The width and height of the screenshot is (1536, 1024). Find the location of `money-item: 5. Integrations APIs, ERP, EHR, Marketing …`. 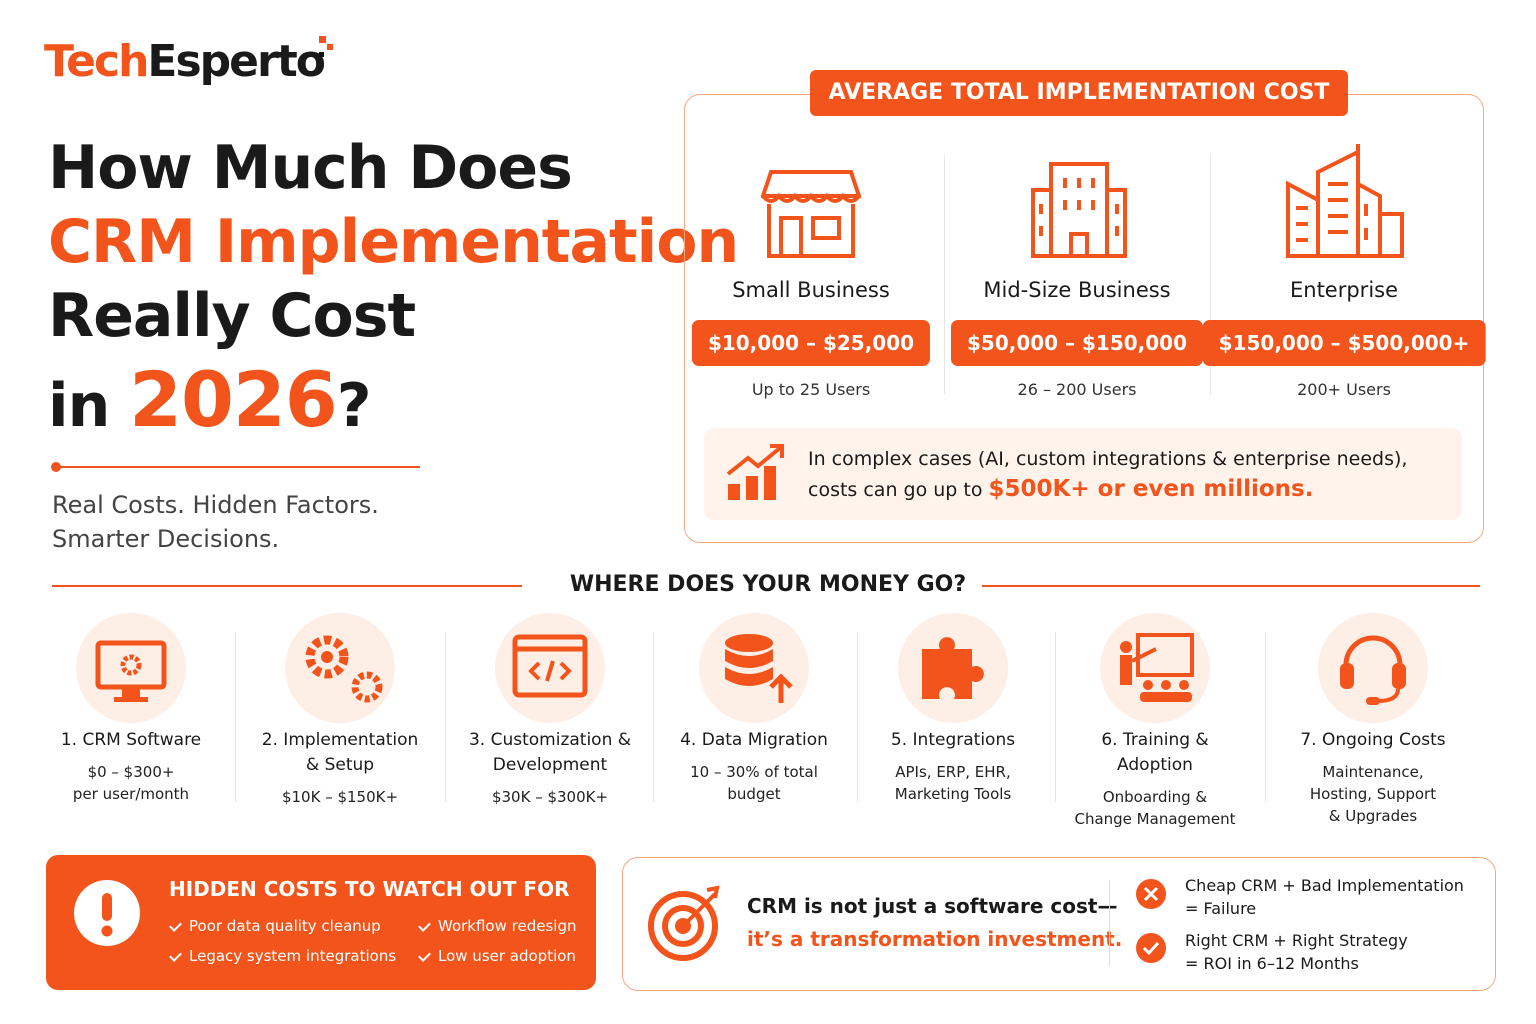

money-item: 5. Integrations APIs, ERP, EHR, Marketing … is located at coordinates (953, 766).